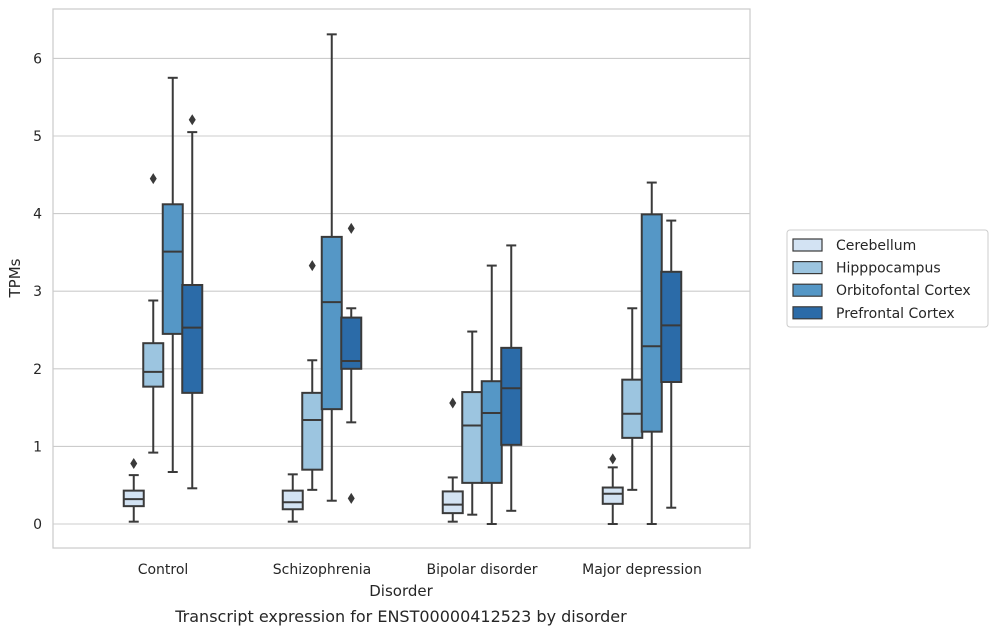 Image resolution: width=999 pixels, height=638 pixels. Describe the element at coordinates (37, 215) in the screenshot. I see `y-tick-label: 4` at that location.